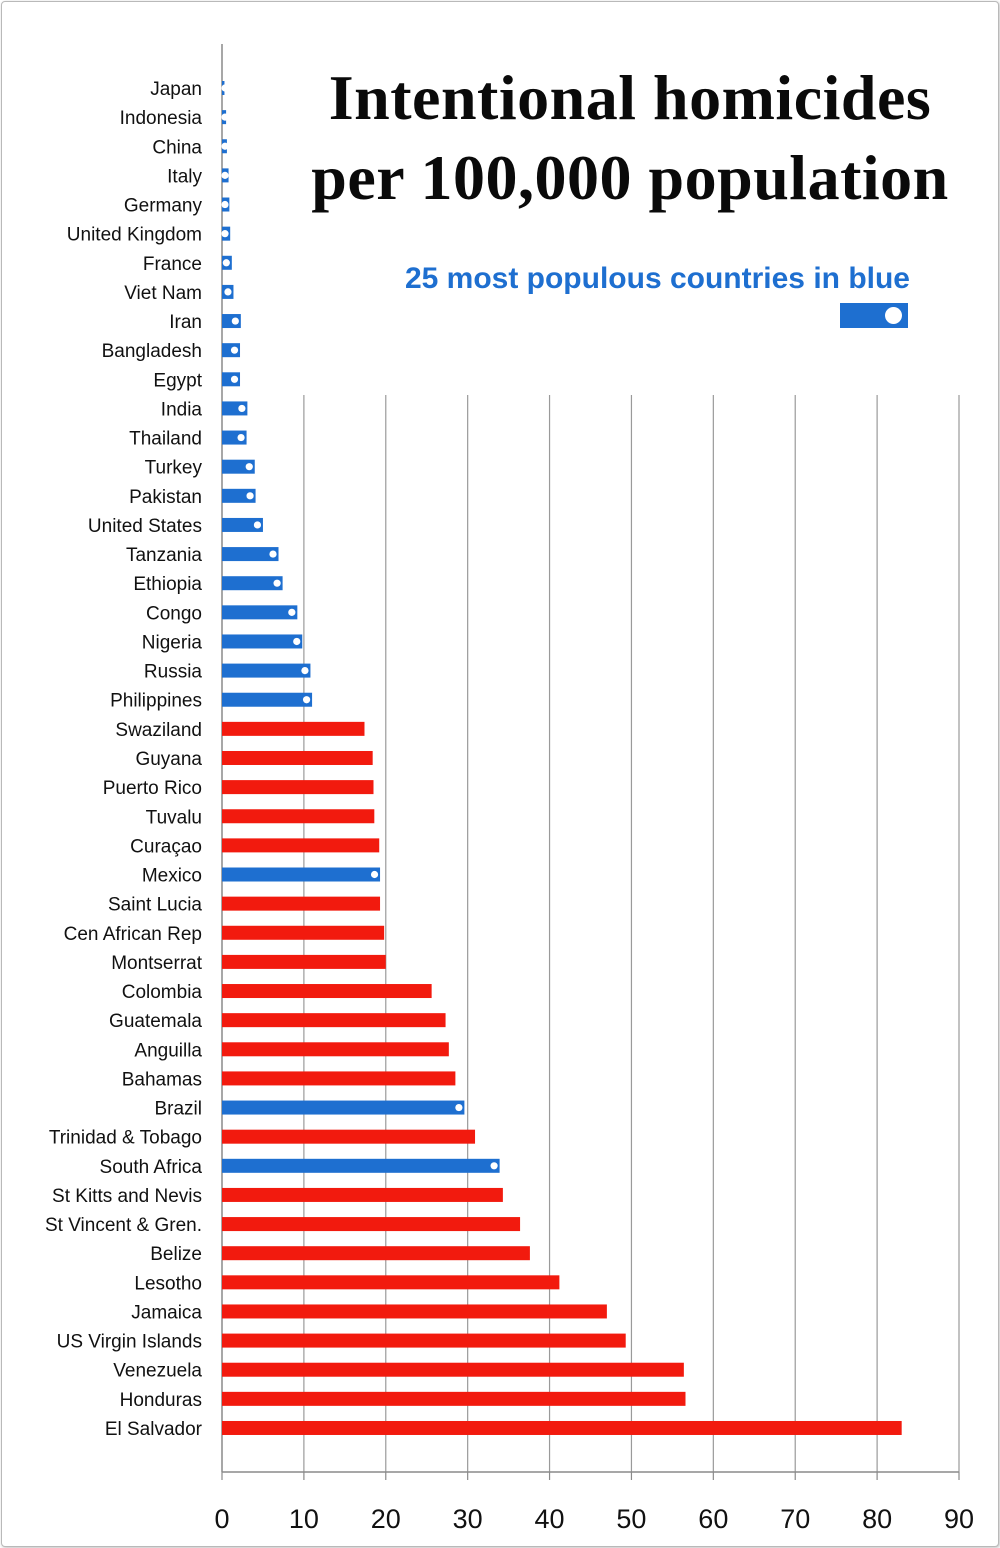  I want to click on x-tick-label: 30, so click(468, 1519).